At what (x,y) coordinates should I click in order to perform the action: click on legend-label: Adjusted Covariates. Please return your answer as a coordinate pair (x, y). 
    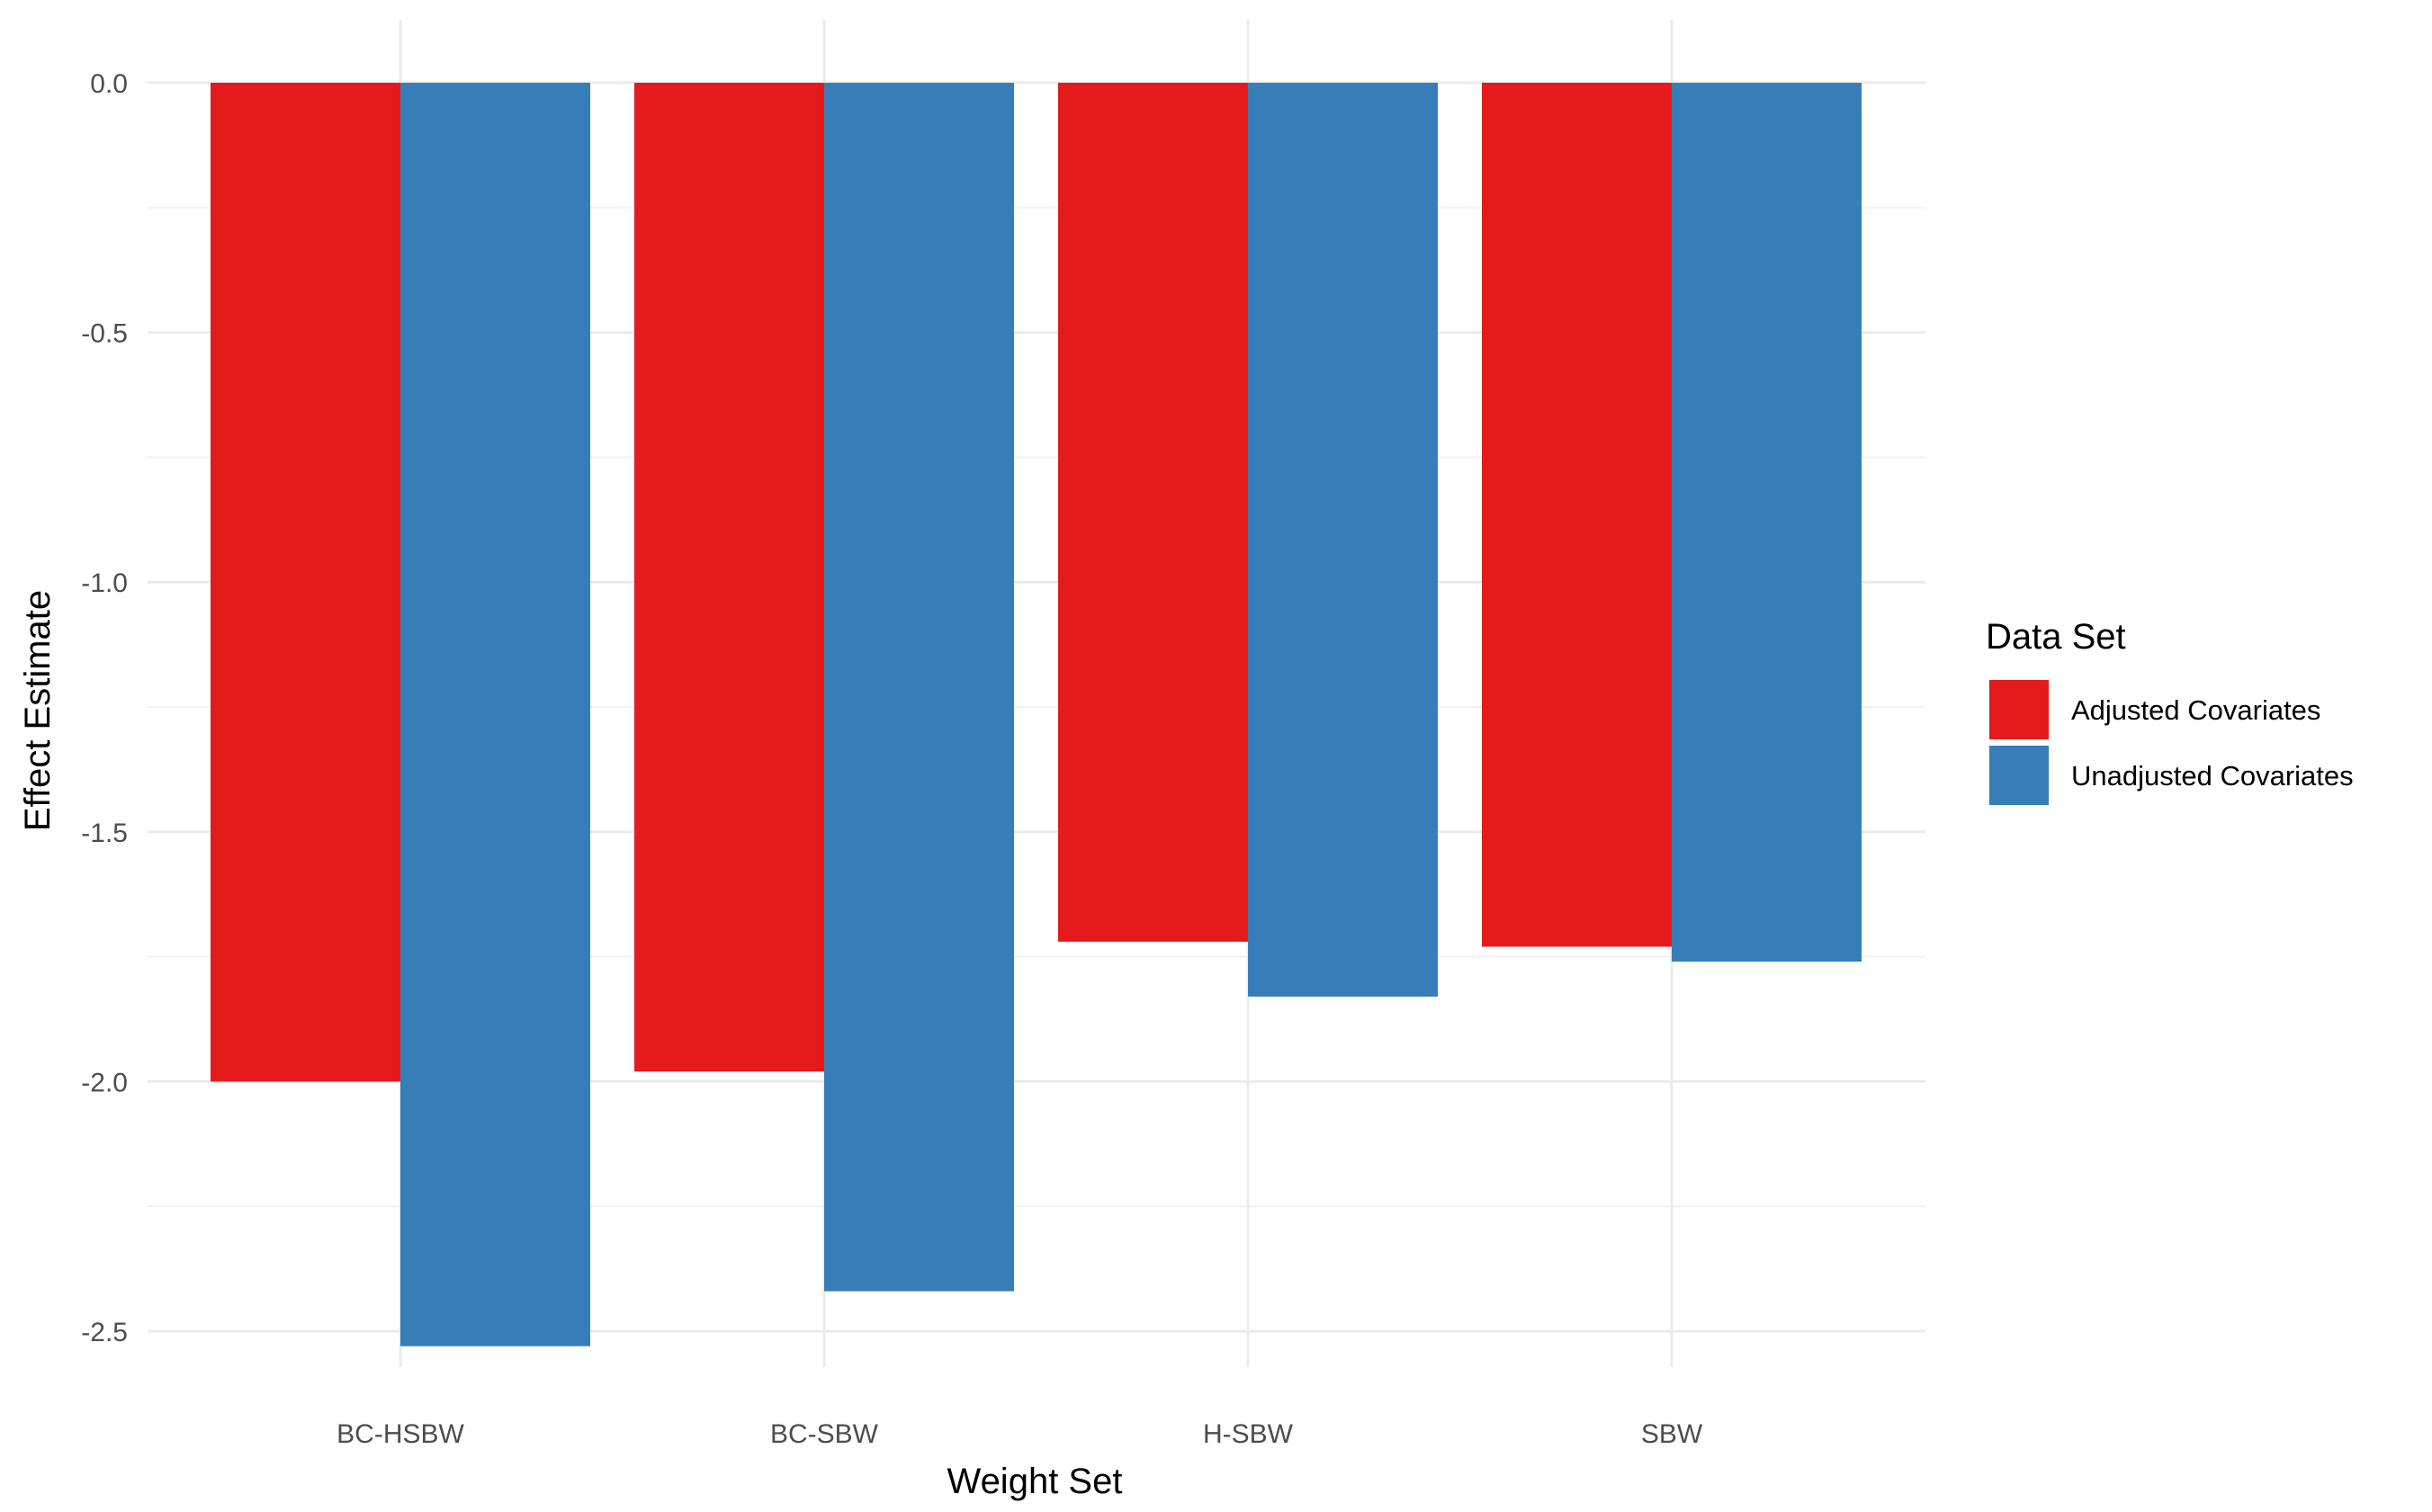
    Looking at the image, I should click on (2196, 710).